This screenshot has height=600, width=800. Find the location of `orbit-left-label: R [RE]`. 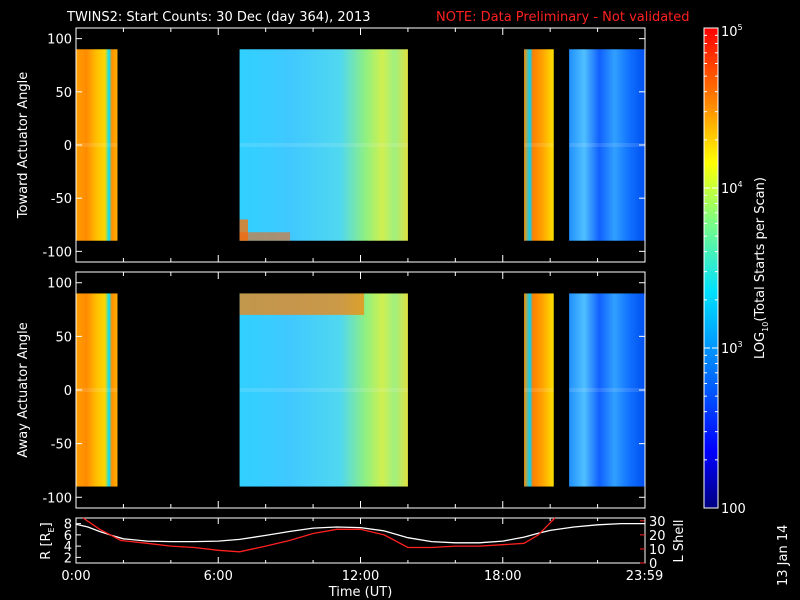

orbit-left-label: R [RE] is located at coordinates (47, 540).